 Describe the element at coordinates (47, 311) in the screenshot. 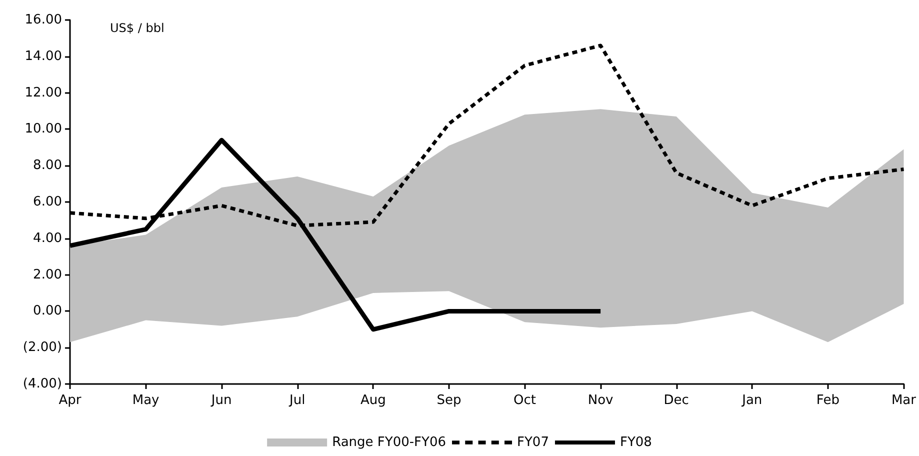

I see `y-tick-label: 0.00` at that location.